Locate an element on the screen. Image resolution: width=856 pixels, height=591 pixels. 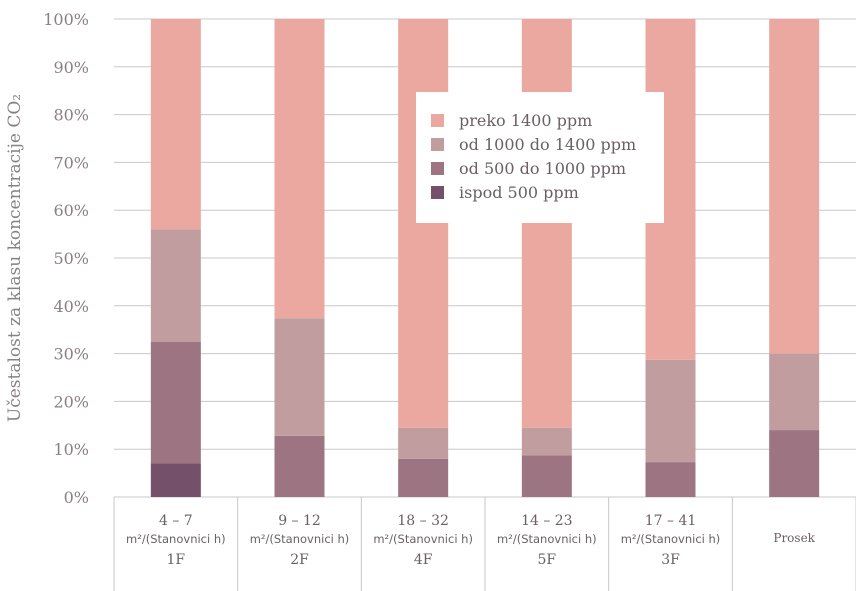
y-tick-label: 90% is located at coordinates (71, 67).